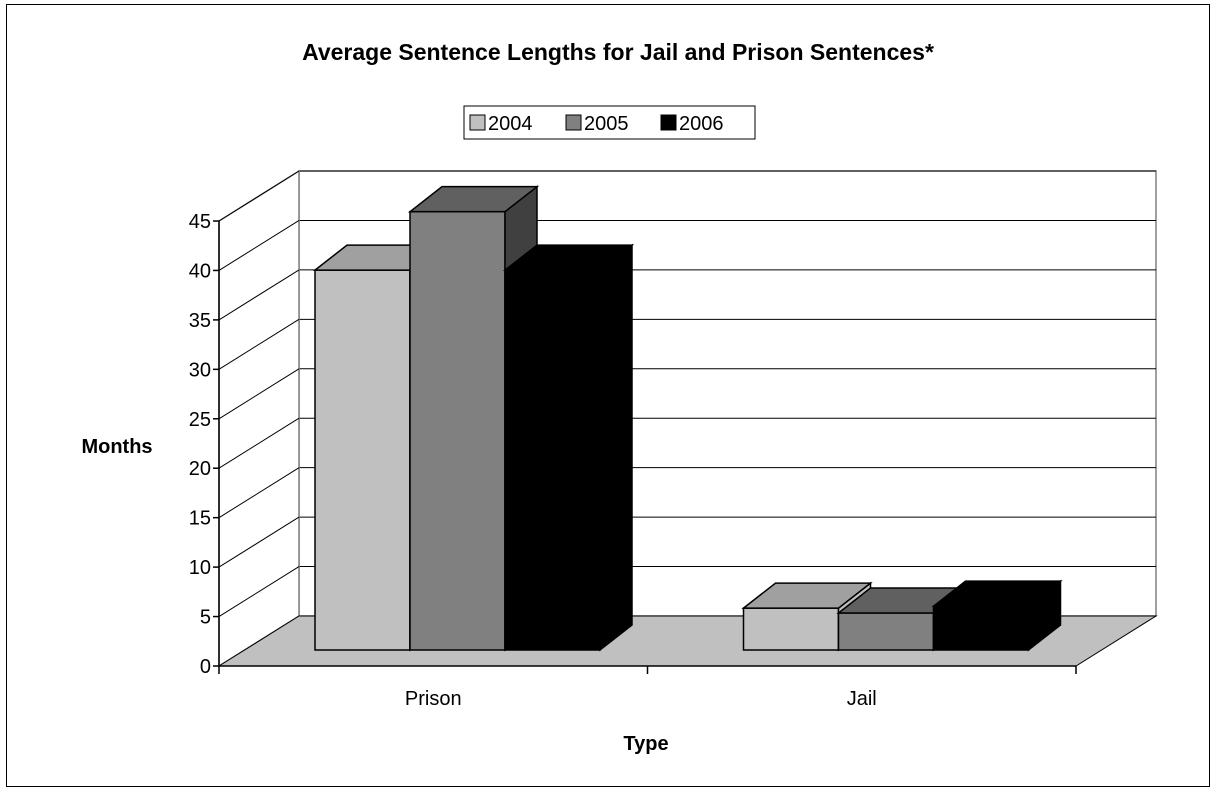 This screenshot has height=791, width=1215. What do you see at coordinates (647, 687) in the screenshot?
I see `x-axis: Prison Jail` at bounding box center [647, 687].